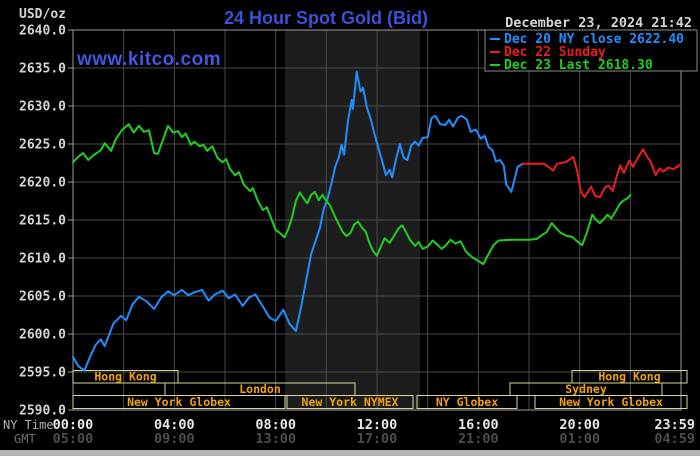 The height and width of the screenshot is (456, 700). Describe the element at coordinates (42, 183) in the screenshot. I see `y-axis-label: 2620.0` at that location.